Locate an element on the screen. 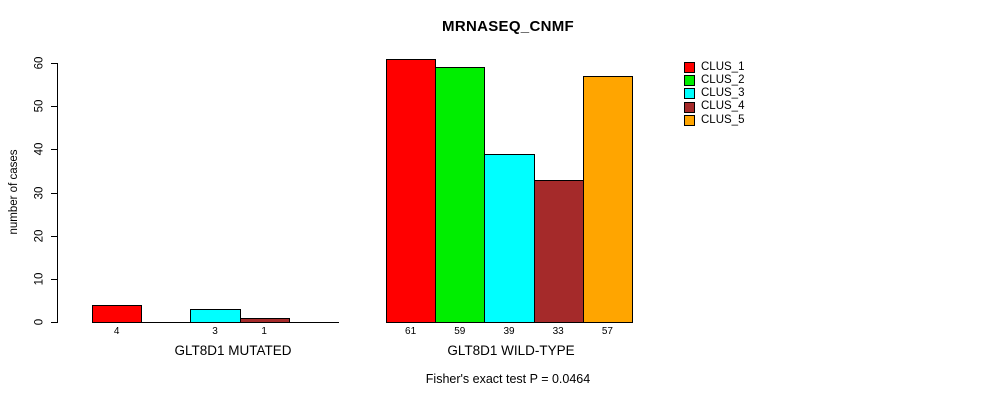  bar-value-label: 61 is located at coordinates (411, 331).